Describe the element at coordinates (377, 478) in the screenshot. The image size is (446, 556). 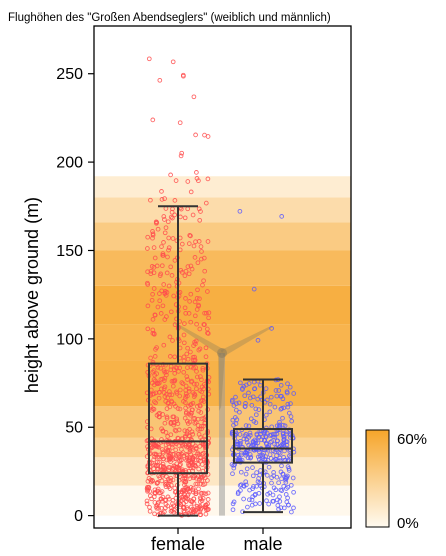
I see `legend-colorbar` at that location.